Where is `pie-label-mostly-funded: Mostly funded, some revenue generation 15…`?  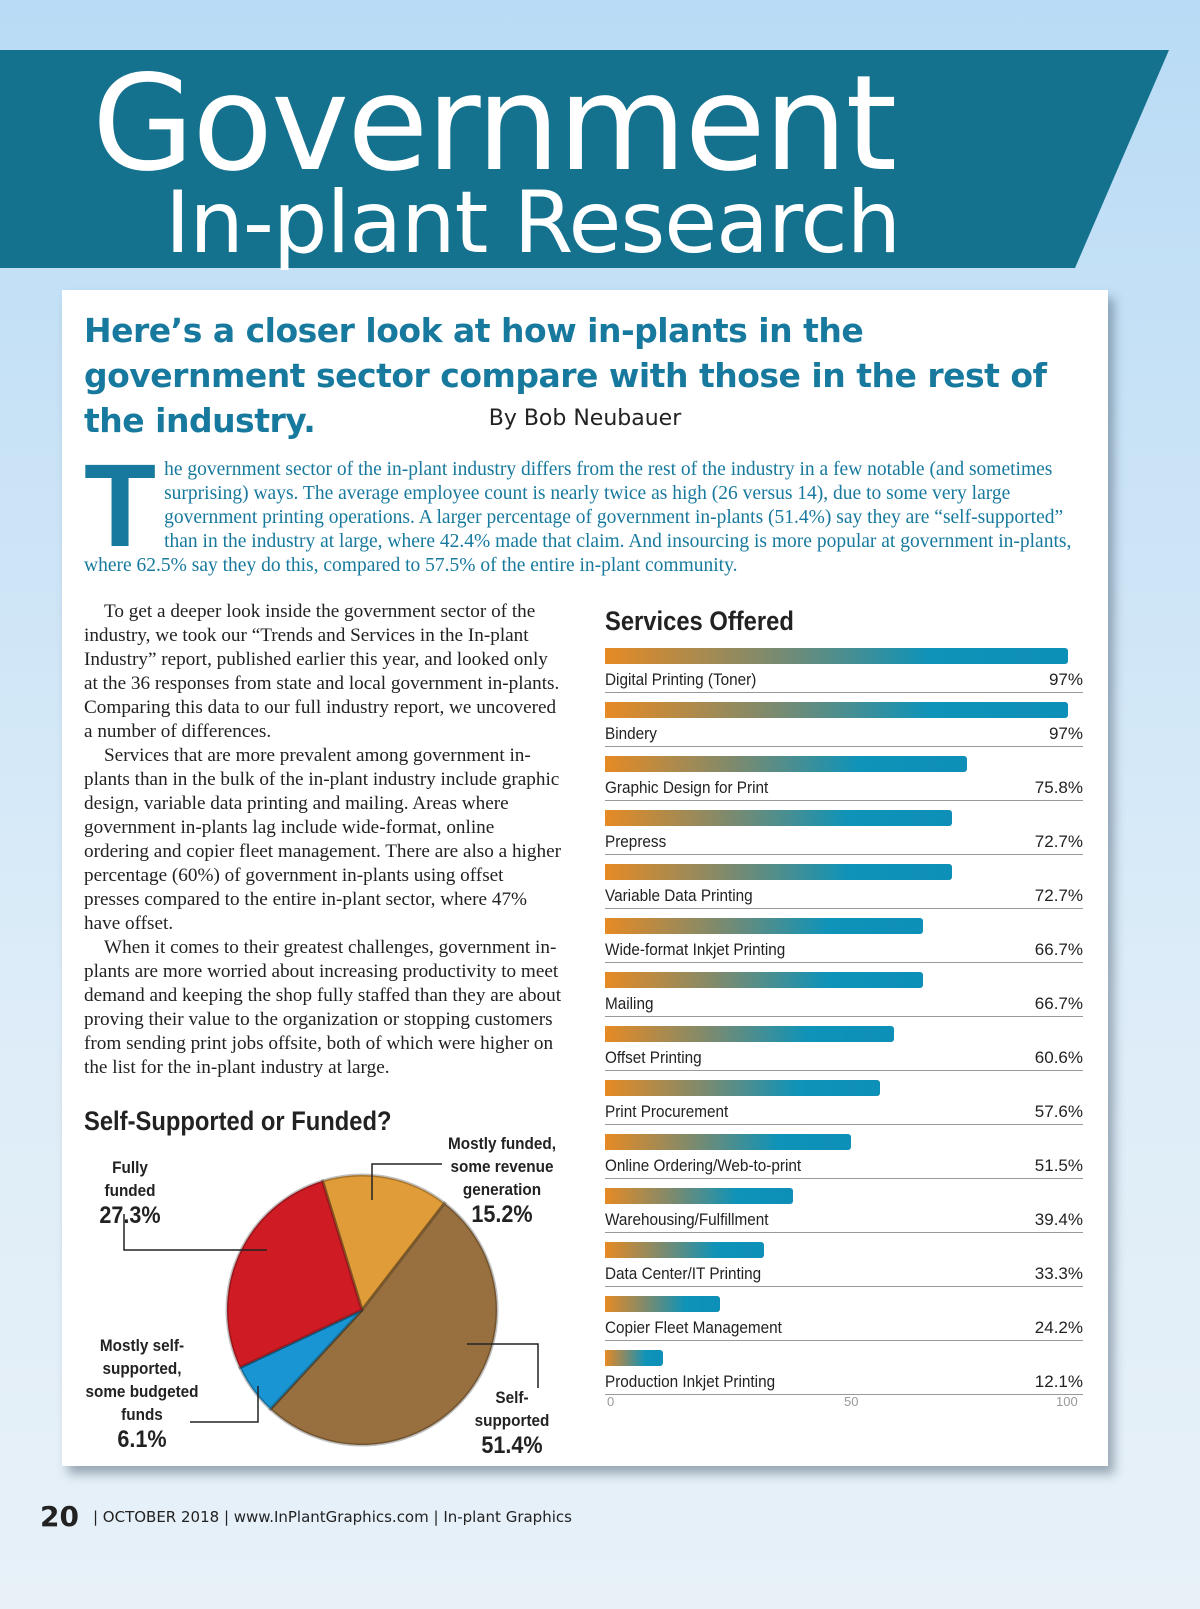
pie-label-mostly-funded: Mostly funded, some revenue generation 15… is located at coordinates (502, 1181).